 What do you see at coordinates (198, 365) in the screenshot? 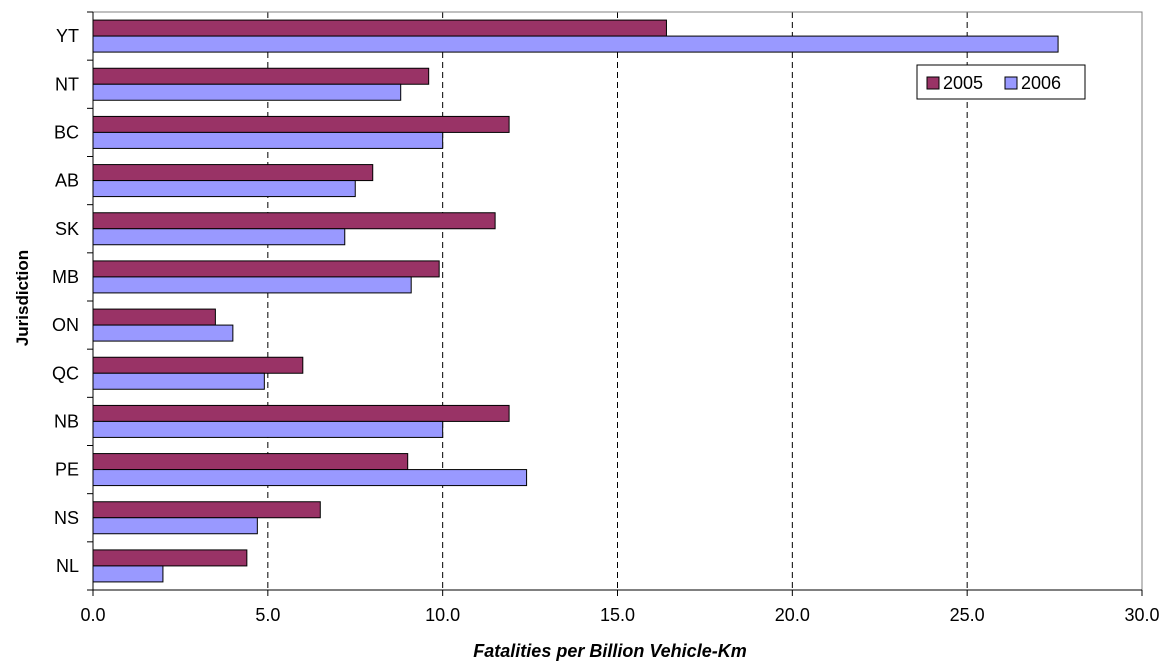
I see `bar-2005-QC` at bounding box center [198, 365].